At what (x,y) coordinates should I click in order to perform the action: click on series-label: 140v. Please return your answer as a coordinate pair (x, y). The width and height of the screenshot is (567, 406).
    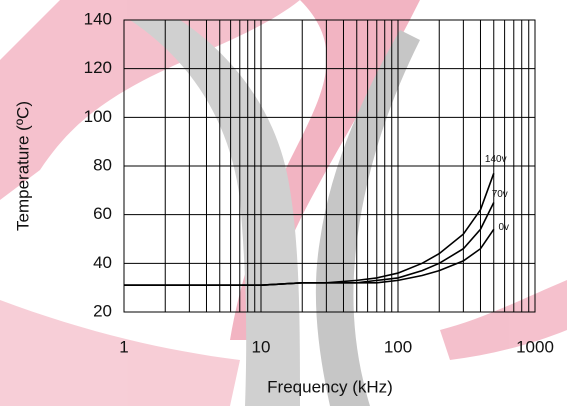
    Looking at the image, I should click on (496, 159).